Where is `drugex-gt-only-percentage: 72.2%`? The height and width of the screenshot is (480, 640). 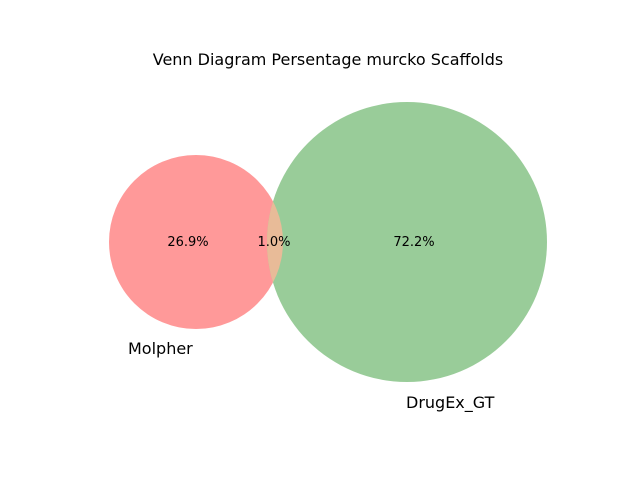 drugex-gt-only-percentage: 72.2% is located at coordinates (413, 242).